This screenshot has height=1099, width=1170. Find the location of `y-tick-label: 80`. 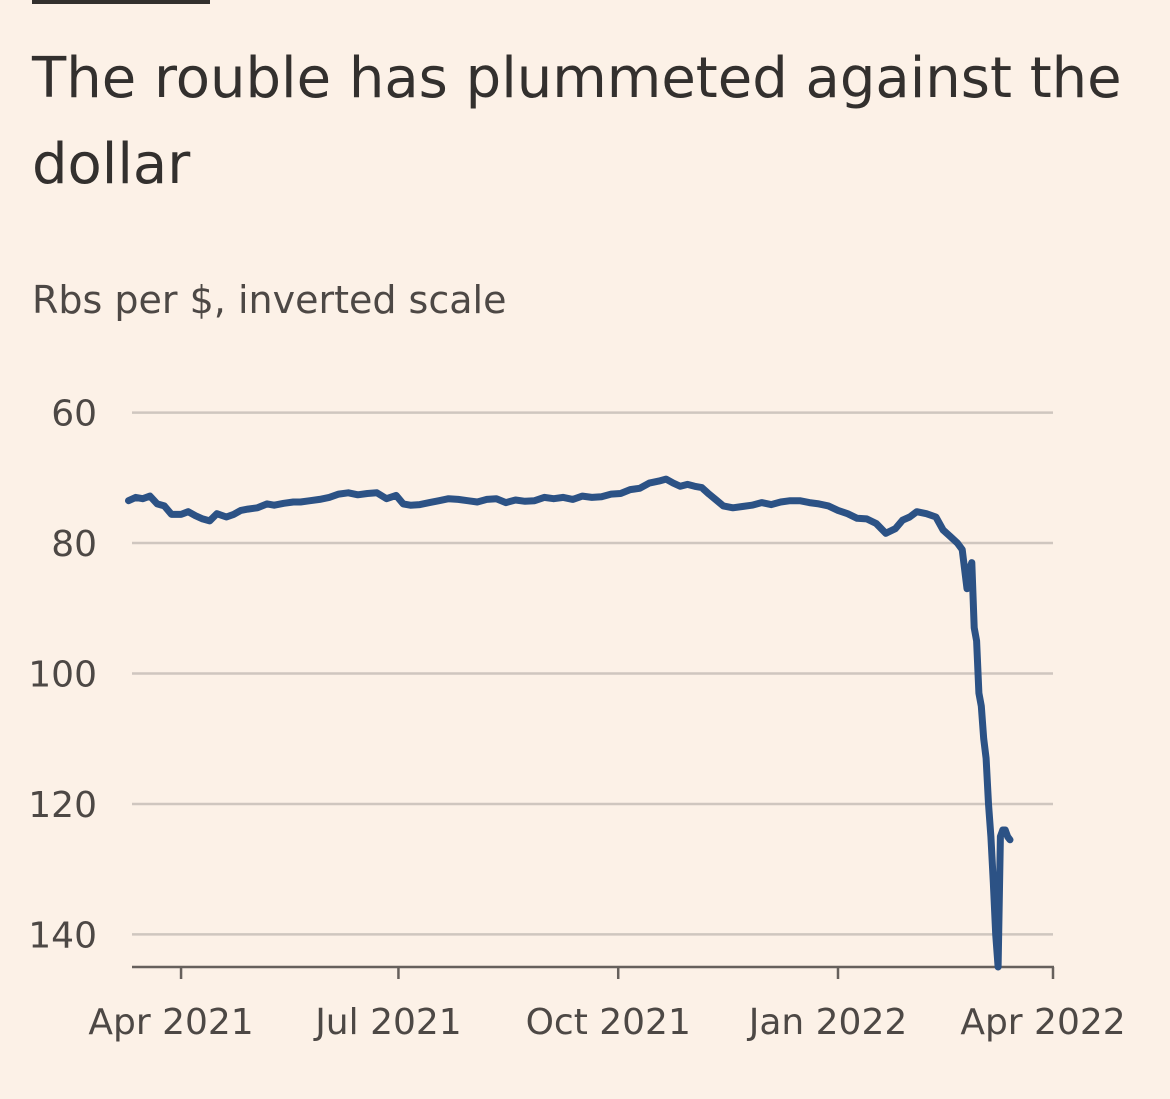

y-tick-label: 80 is located at coordinates (74, 544).